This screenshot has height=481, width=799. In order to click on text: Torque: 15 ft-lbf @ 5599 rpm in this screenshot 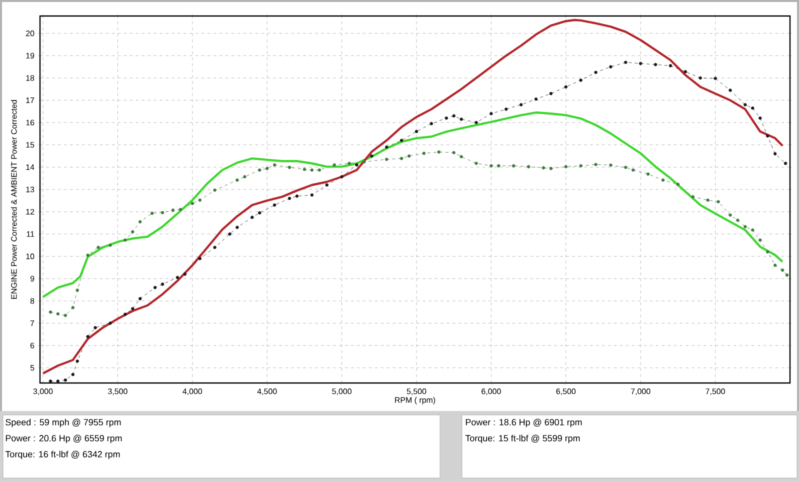, I will do `click(522, 439)`.